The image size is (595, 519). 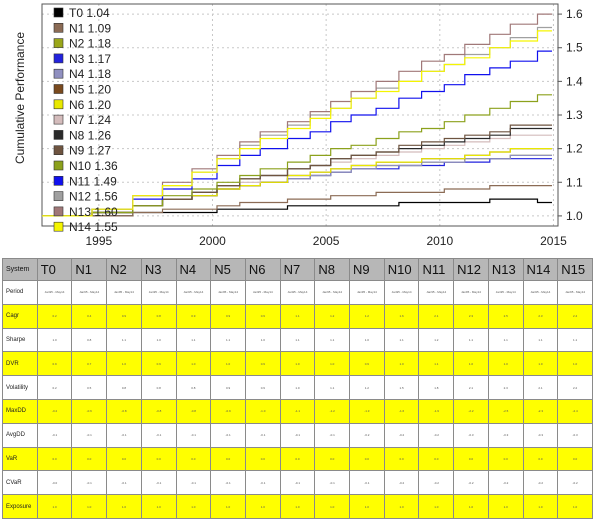 I want to click on table-cell: 1.8, so click(x=436, y=387).